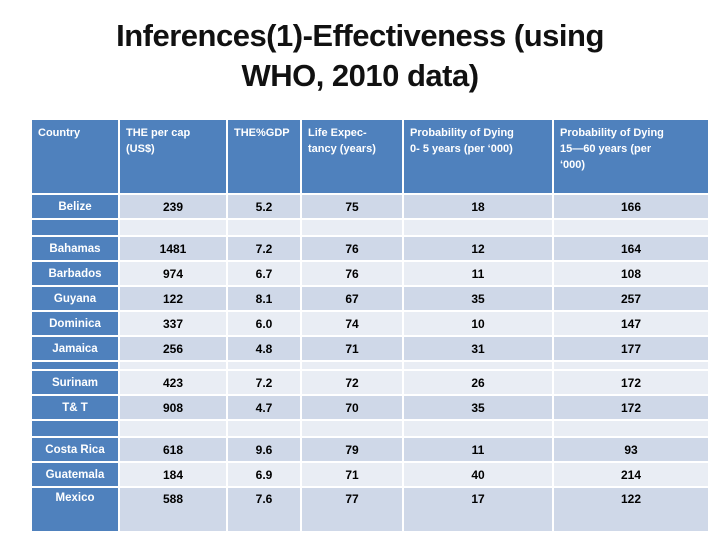  What do you see at coordinates (75, 248) in the screenshot?
I see `country-cell: Bahamas` at bounding box center [75, 248].